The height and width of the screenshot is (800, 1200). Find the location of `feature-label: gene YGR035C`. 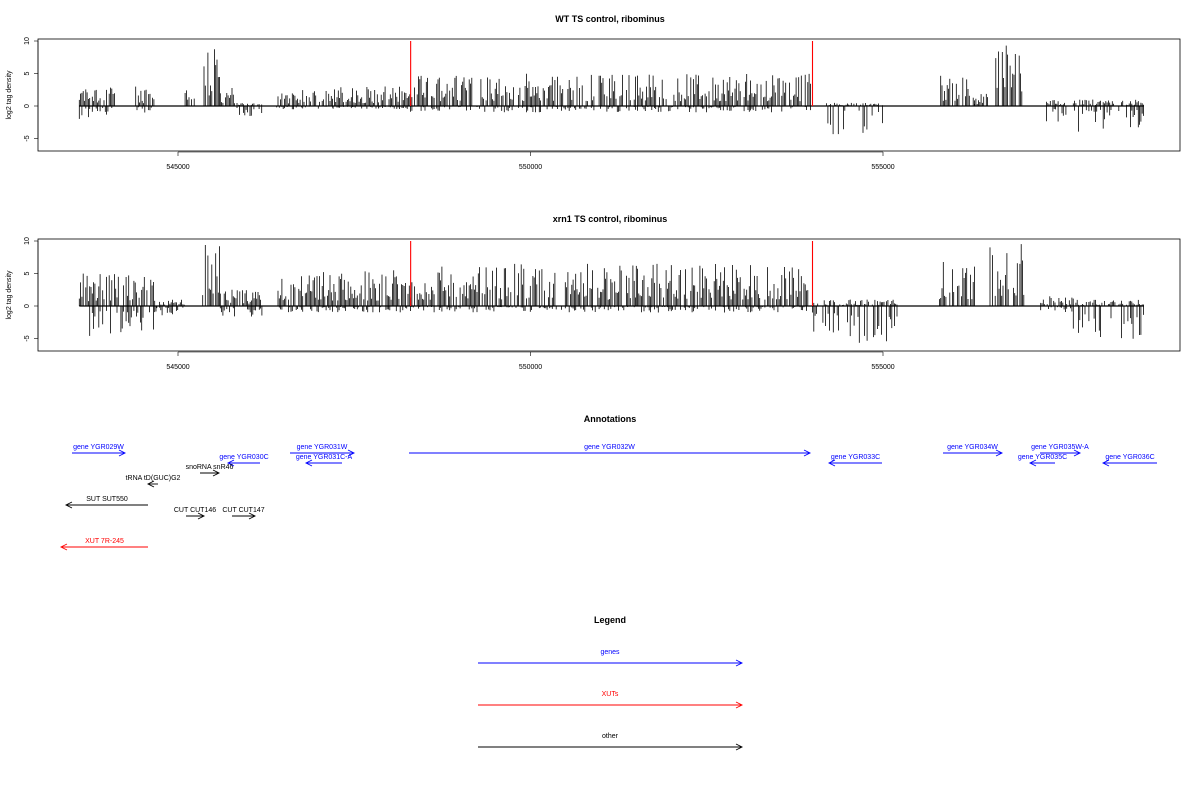

feature-label: gene YGR035C is located at coordinates (1042, 457).